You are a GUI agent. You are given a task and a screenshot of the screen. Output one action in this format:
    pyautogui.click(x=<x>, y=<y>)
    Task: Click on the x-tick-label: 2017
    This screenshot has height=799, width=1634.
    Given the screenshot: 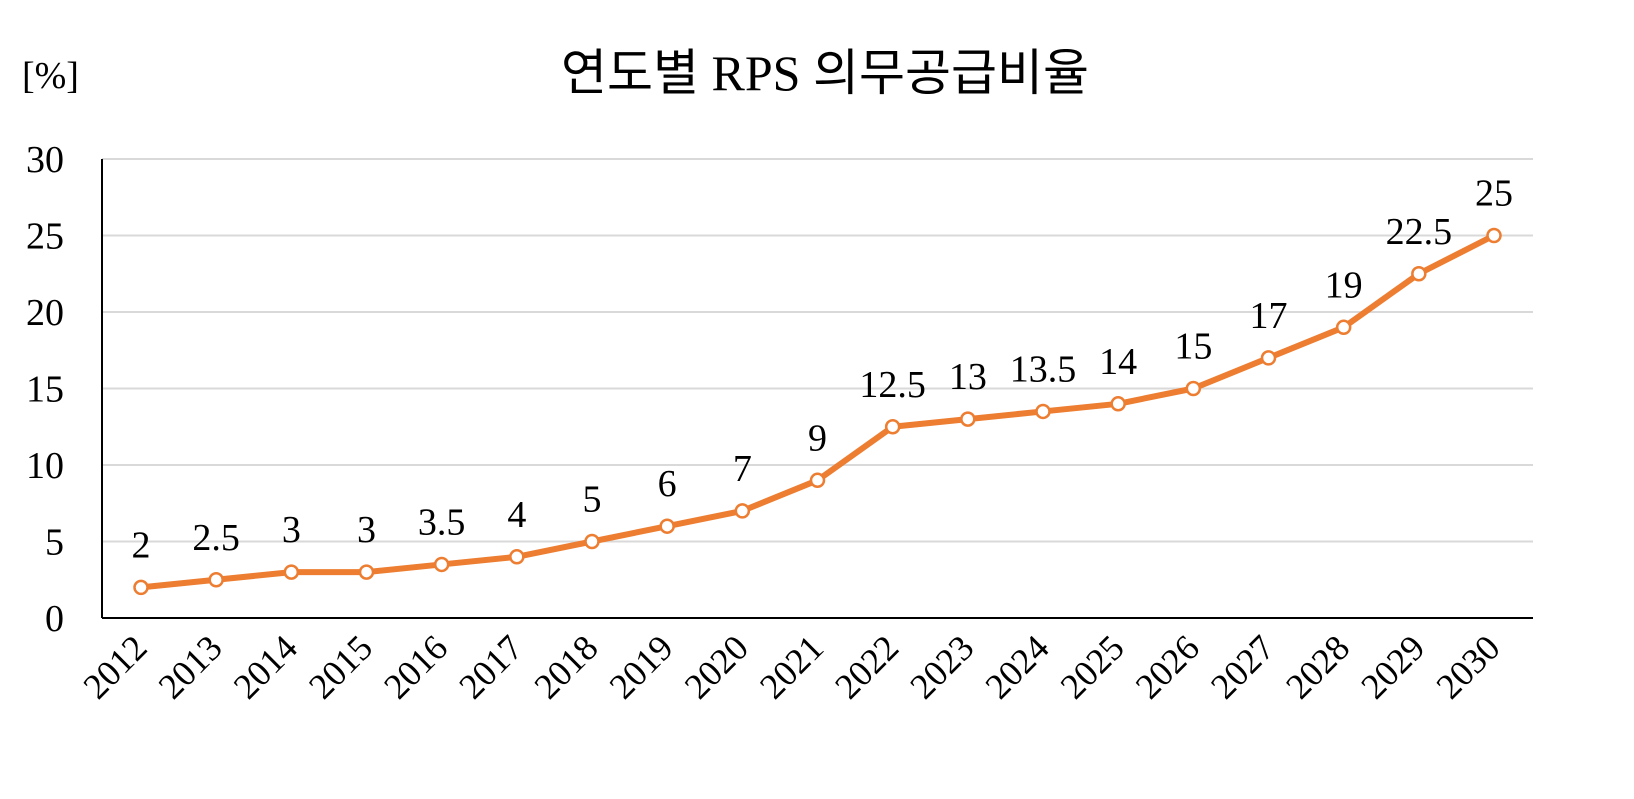 What is the action you would take?
    pyautogui.click(x=490, y=666)
    